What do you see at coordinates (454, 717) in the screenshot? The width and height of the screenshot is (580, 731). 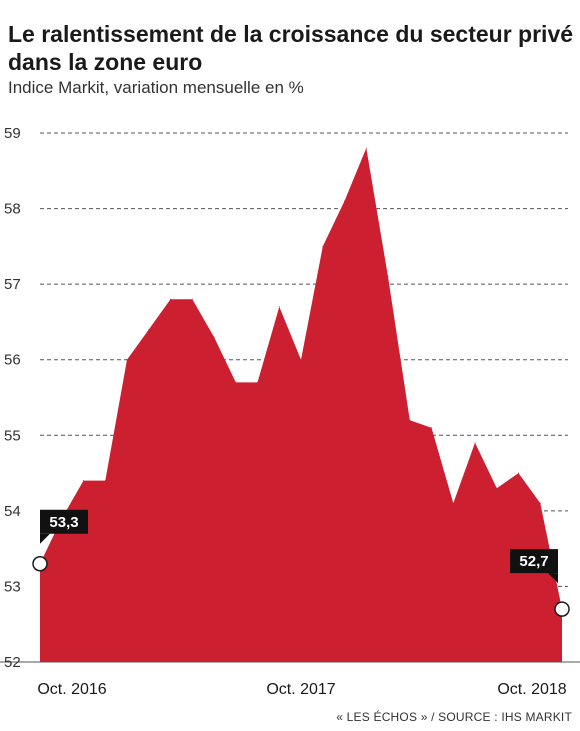 I see `source-credit: « LES ÉCHOS » / SOURCE : IHS MARKIT` at bounding box center [454, 717].